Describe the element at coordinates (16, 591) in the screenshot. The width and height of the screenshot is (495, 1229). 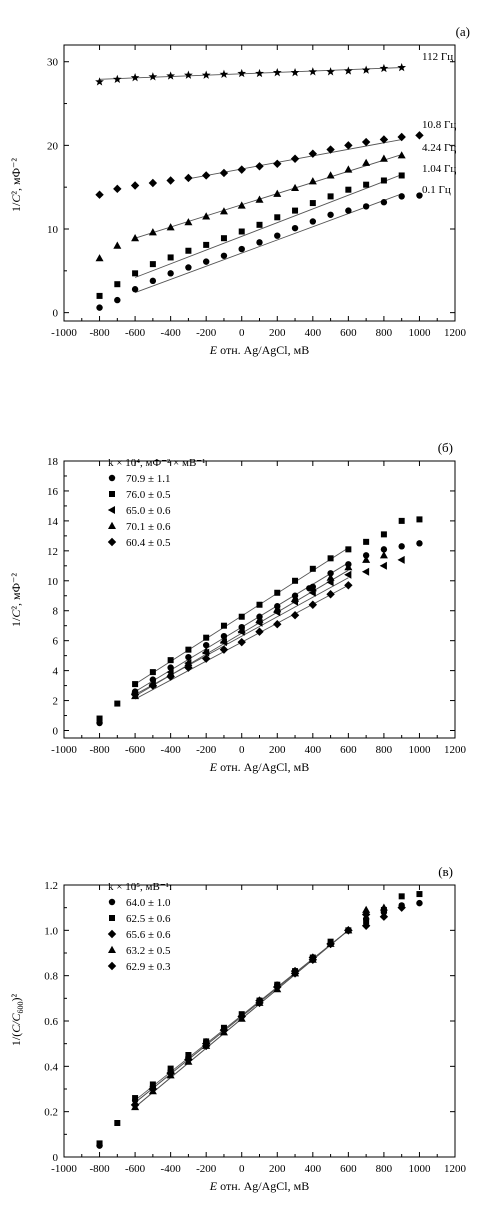
I see `y-axis-label-post: ², мФ⁻²` at that location.